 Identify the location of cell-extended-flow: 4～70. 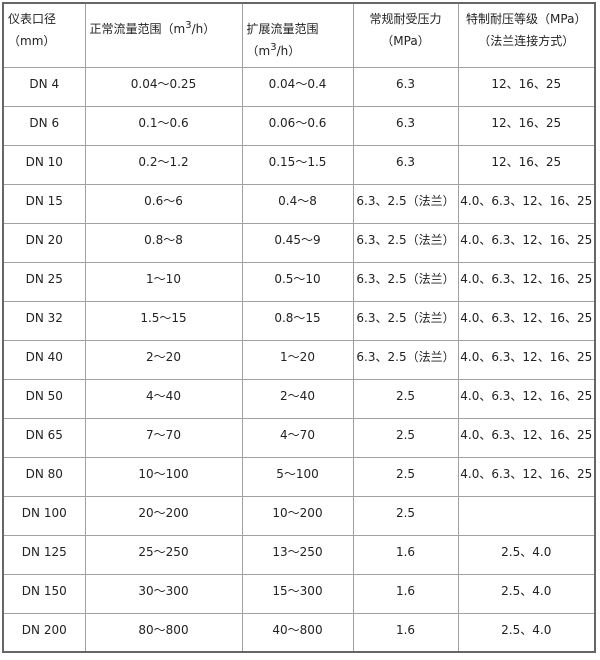
(297, 437).